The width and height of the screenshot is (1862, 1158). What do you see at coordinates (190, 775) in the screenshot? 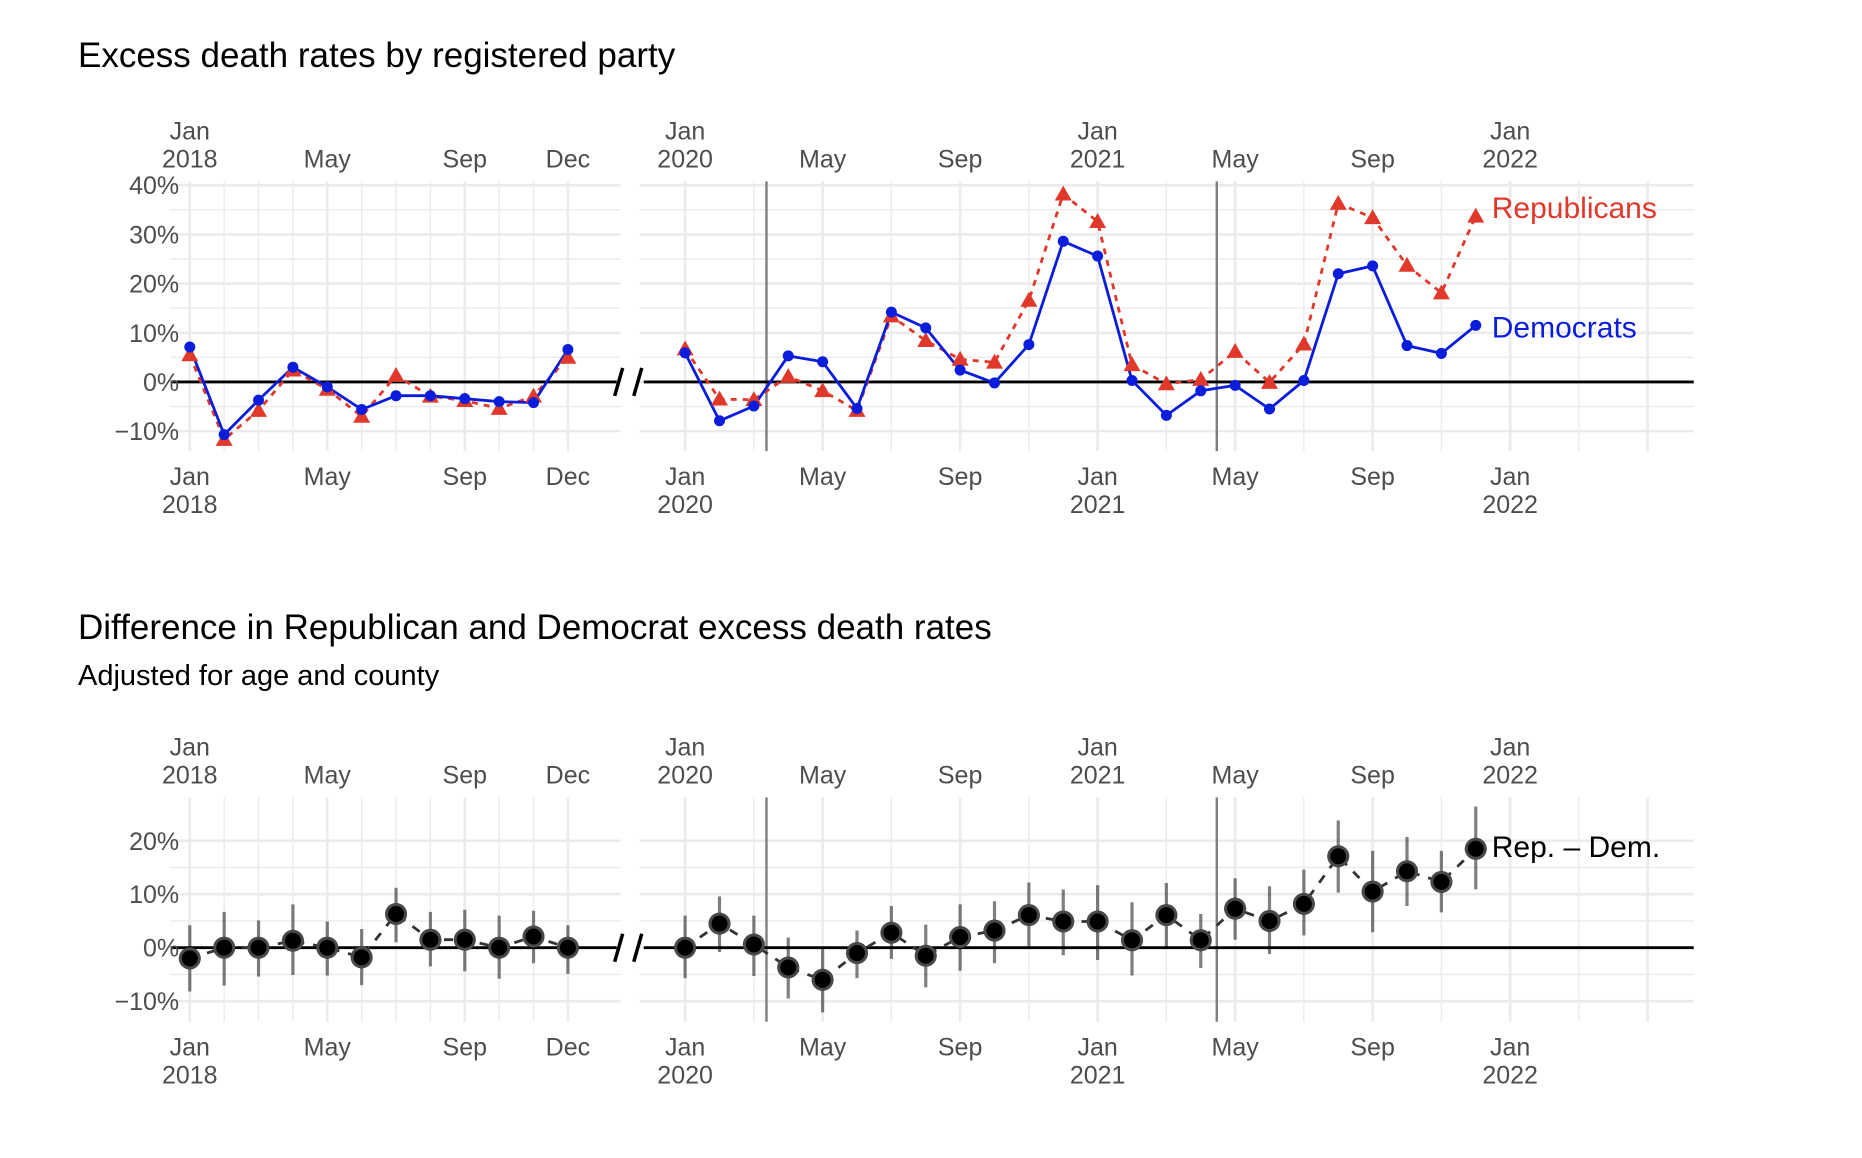
I see `x-tick-label-top-year: 2018` at bounding box center [190, 775].